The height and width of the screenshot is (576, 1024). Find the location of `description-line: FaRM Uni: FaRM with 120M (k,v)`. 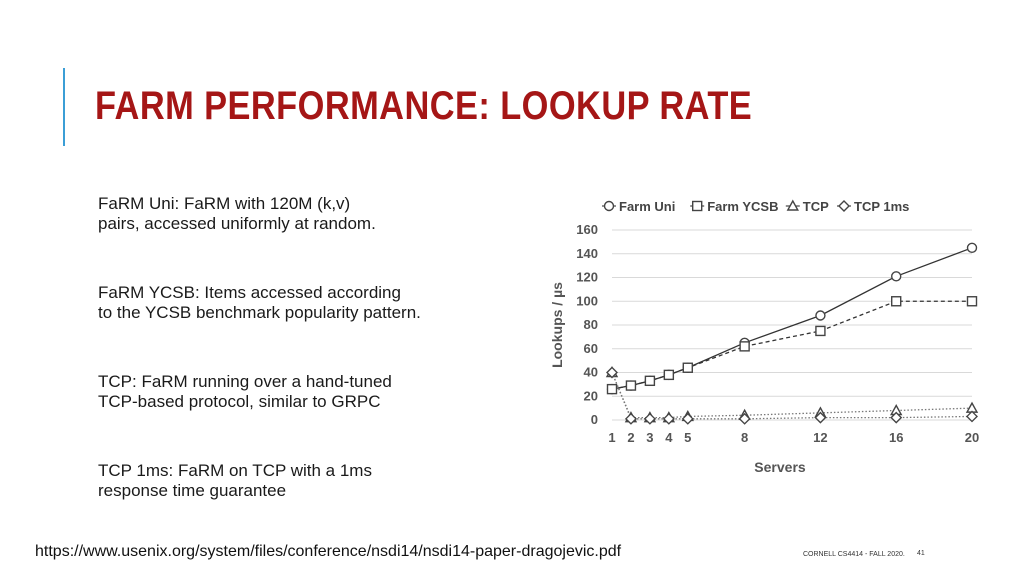

description-line: FaRM Uni: FaRM with 120M (k,v) is located at coordinates (224, 203).